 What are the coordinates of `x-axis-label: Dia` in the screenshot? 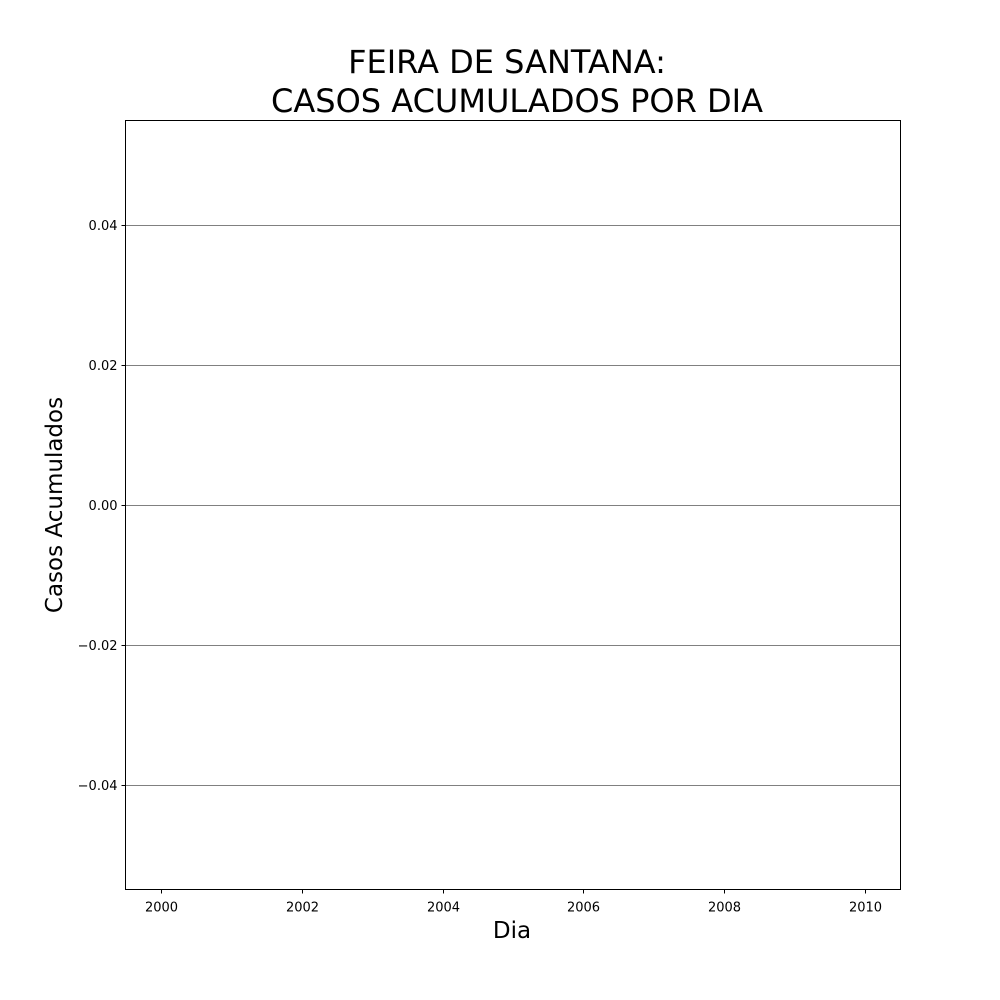 It's located at (512, 931).